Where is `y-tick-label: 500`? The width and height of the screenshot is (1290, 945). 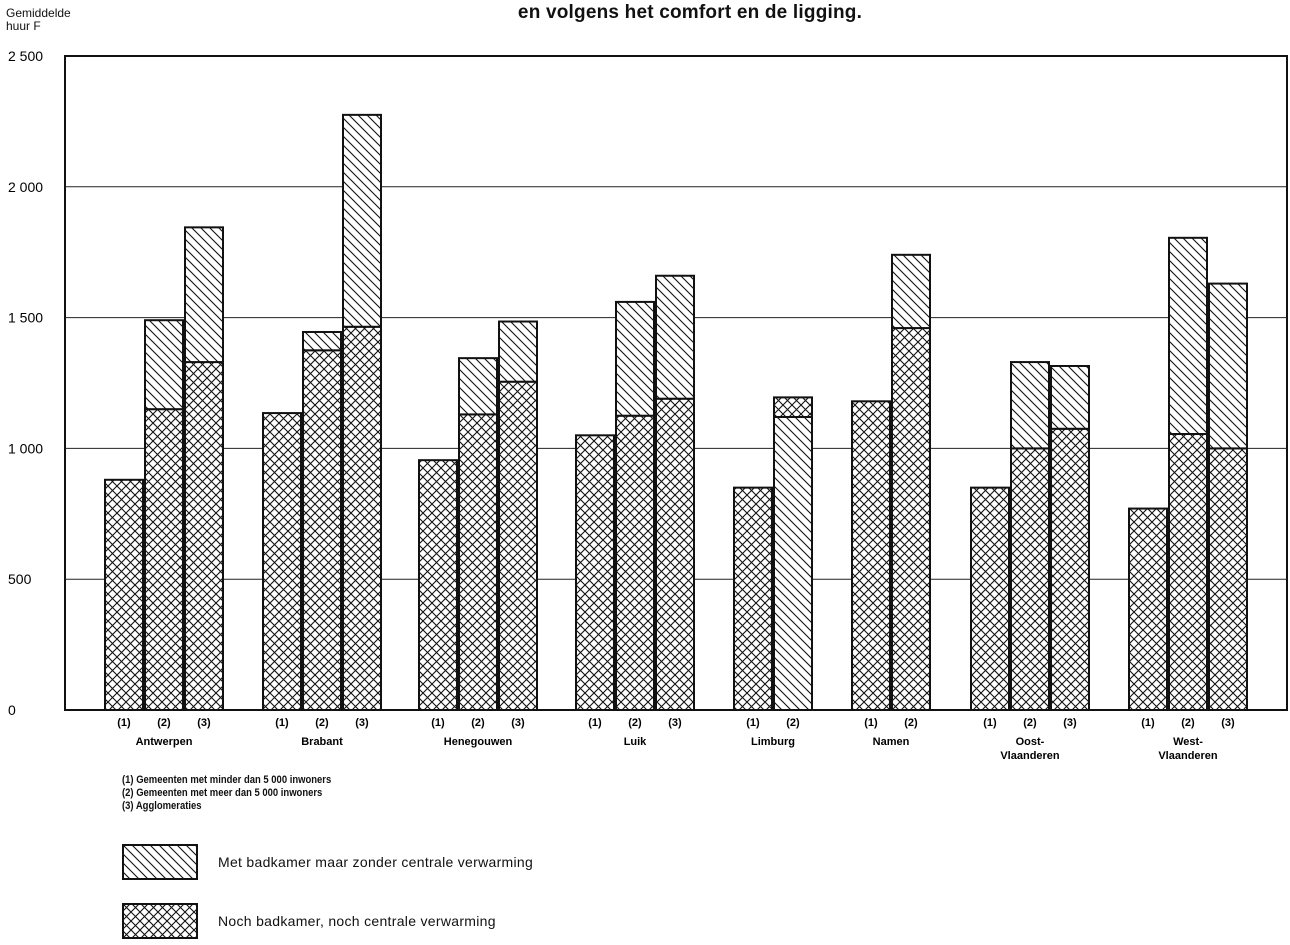 y-tick-label: 500 is located at coordinates (20, 579).